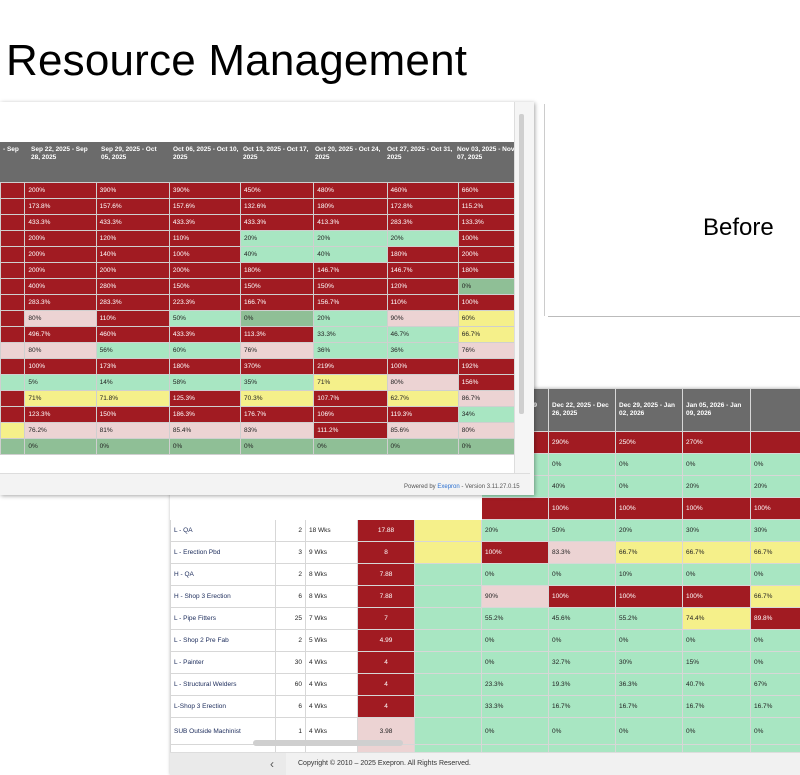  I want to click on utilization-cell: 71%, so click(350, 382).